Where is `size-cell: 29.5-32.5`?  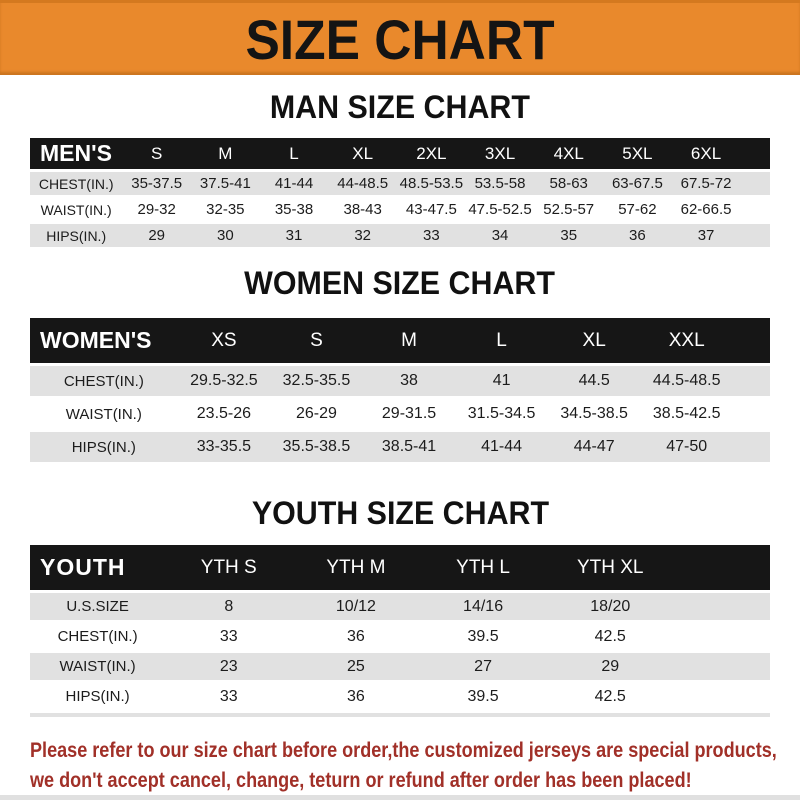
size-cell: 29.5-32.5 is located at coordinates (224, 380).